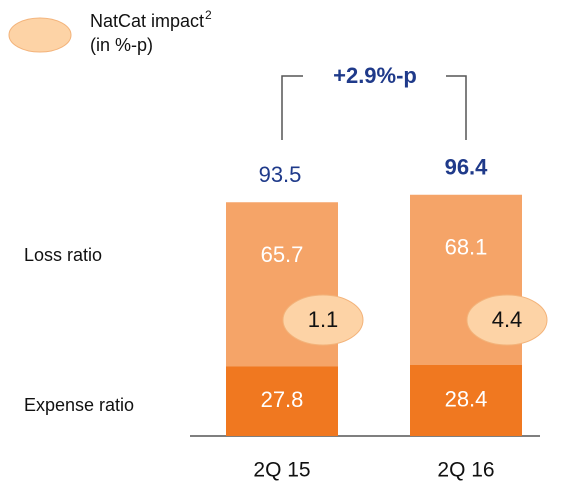 The image size is (573, 491). Describe the element at coordinates (456, 107) in the screenshot. I see `bracket-right` at that location.